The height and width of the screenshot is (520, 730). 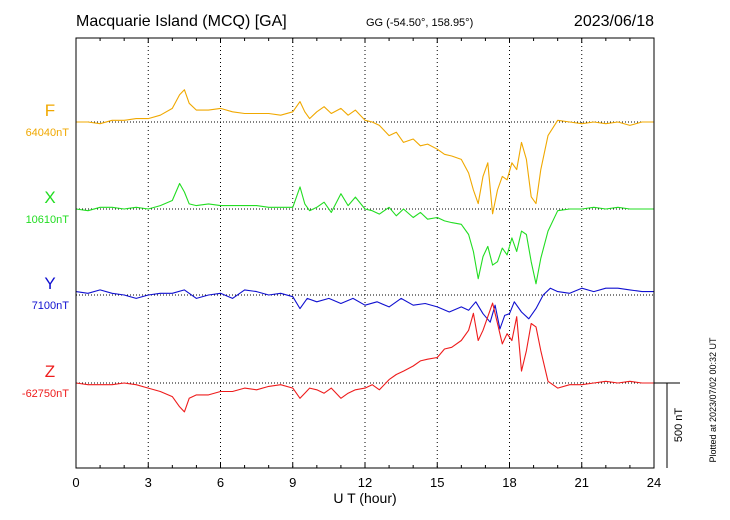 What do you see at coordinates (45, 250) in the screenshot?
I see `series-labels: F 64040nT X 10610nT Y 7100nT Z -62750nT` at bounding box center [45, 250].